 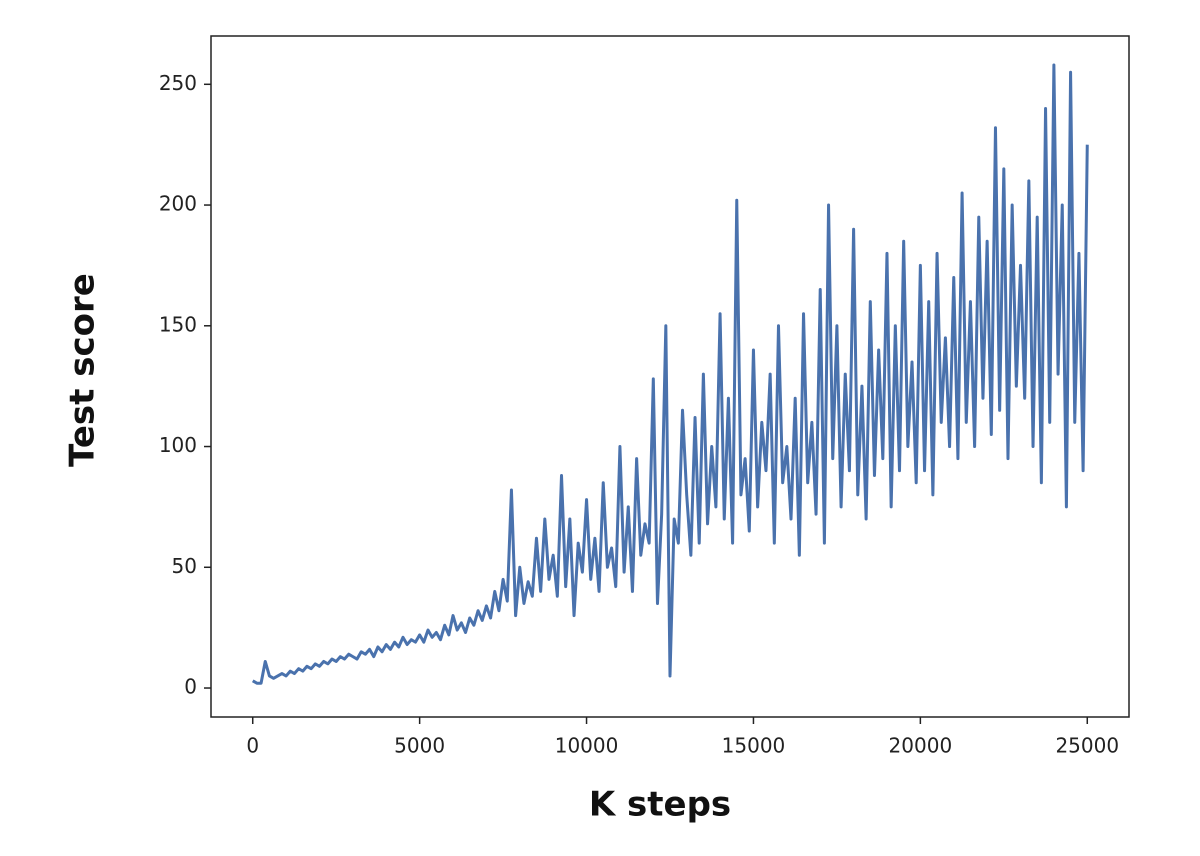 I want to click on y-tick-label: 100, so click(x=178, y=445).